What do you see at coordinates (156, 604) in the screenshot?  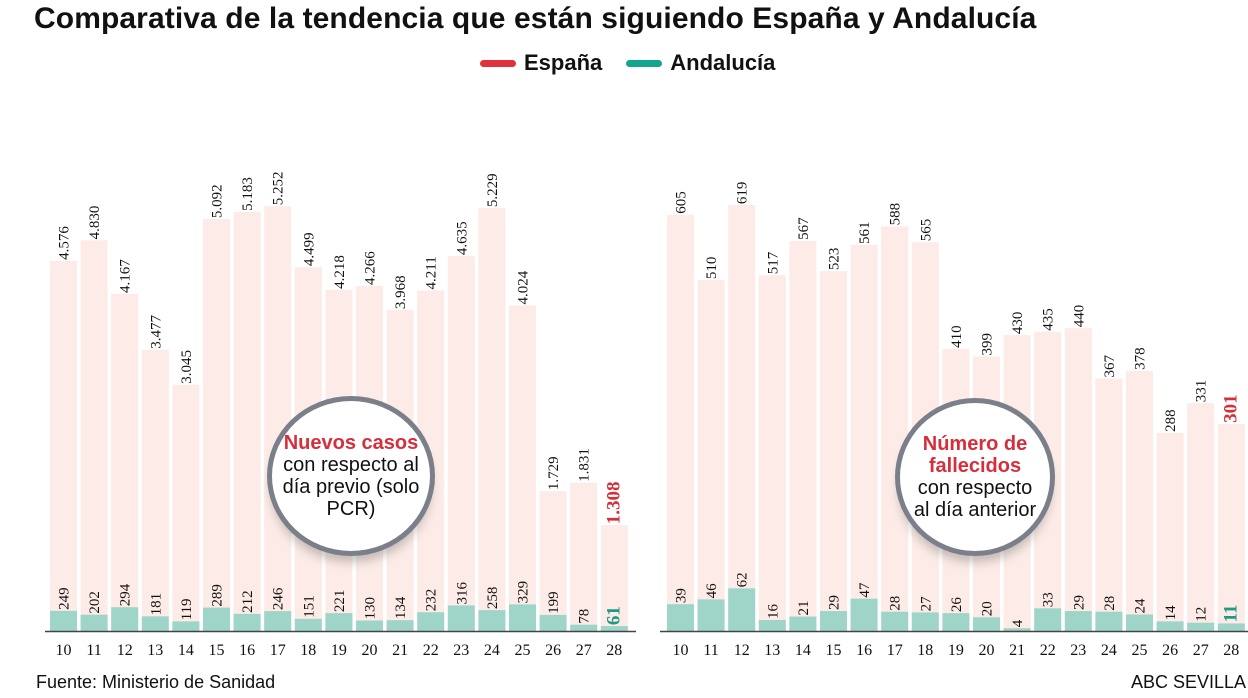 I see `cases-label-andalucia-13: 181` at bounding box center [156, 604].